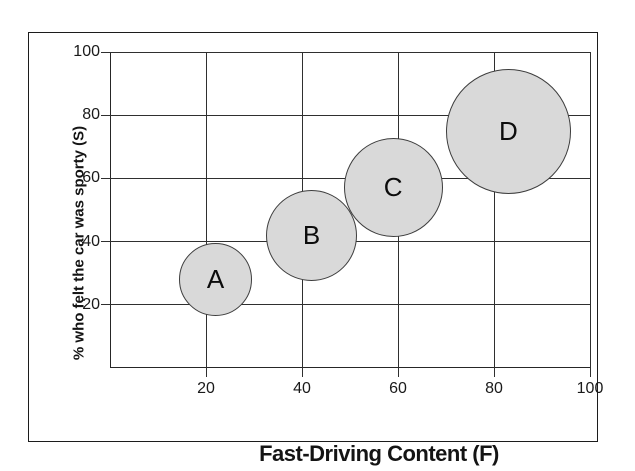 The height and width of the screenshot is (471, 635). I want to click on bubble-A: A, so click(216, 280).